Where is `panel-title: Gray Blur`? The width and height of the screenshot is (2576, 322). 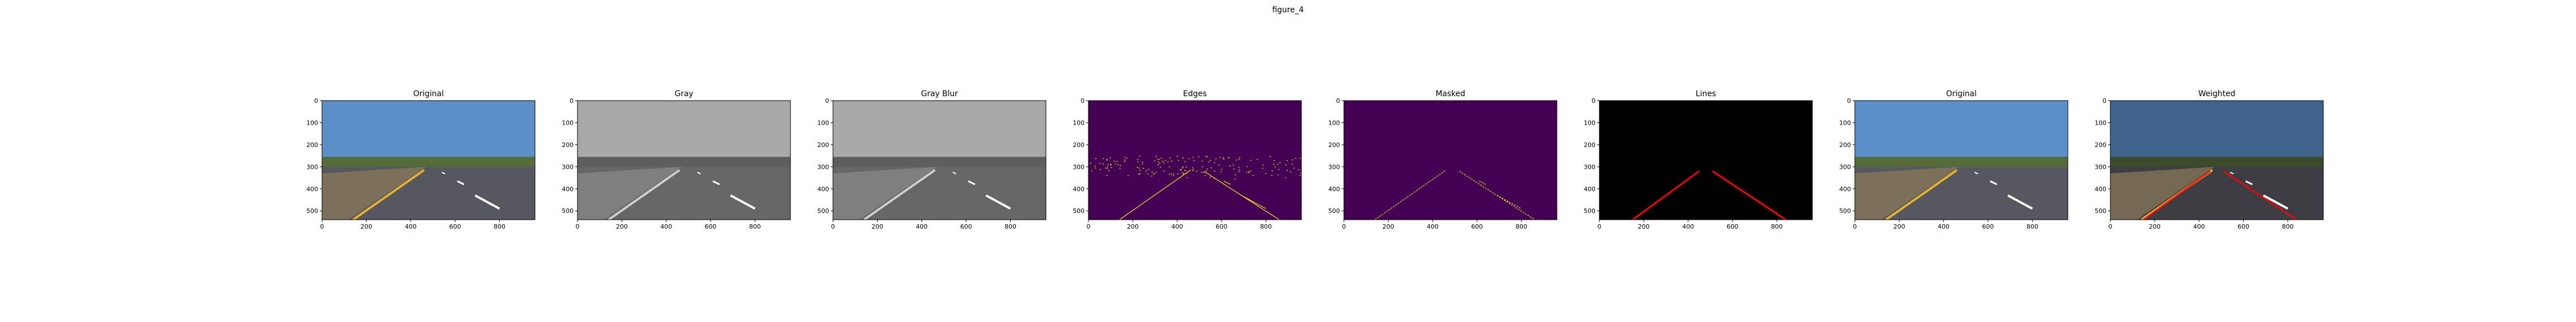 panel-title: Gray Blur is located at coordinates (939, 93).